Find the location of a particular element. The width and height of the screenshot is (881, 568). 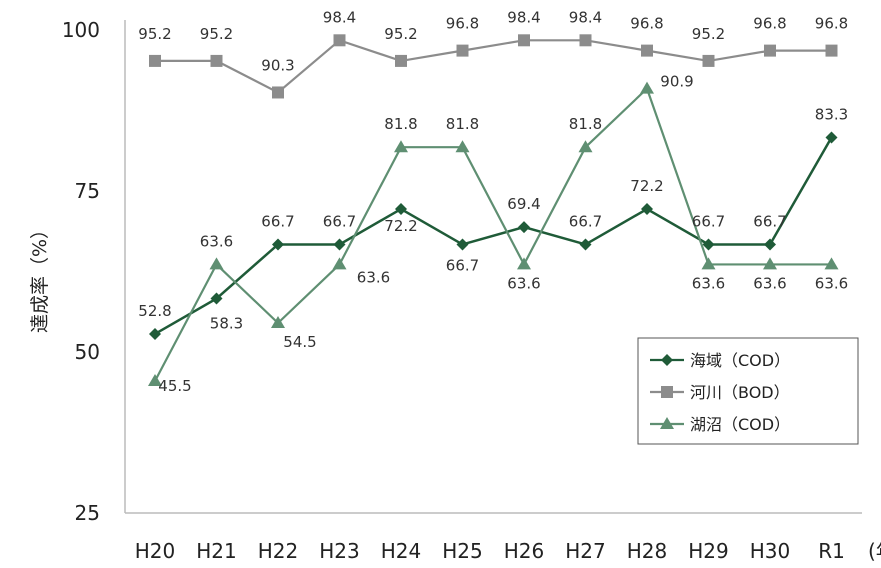

x-tick-label: H20 is located at coordinates (155, 551).